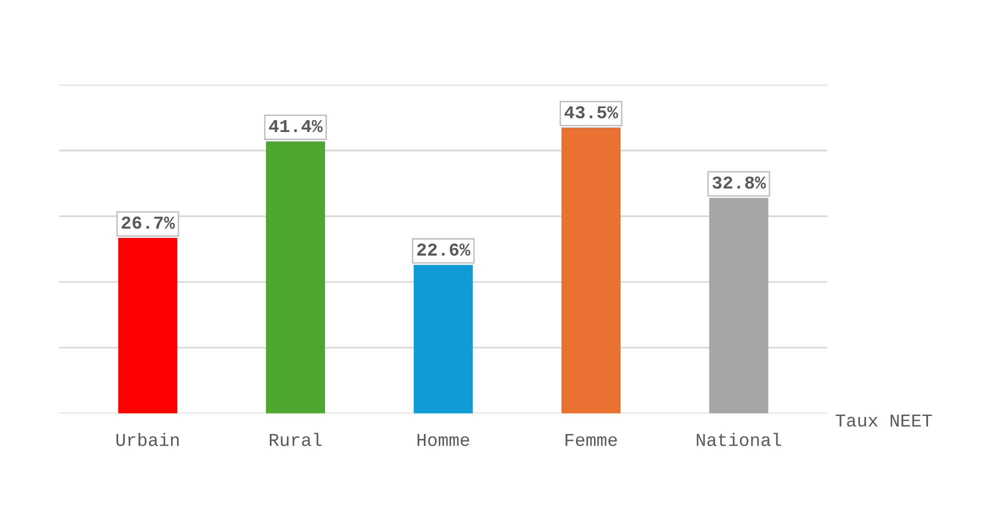  Describe the element at coordinates (148, 222) in the screenshot. I see `data-label: 26.7%` at that location.